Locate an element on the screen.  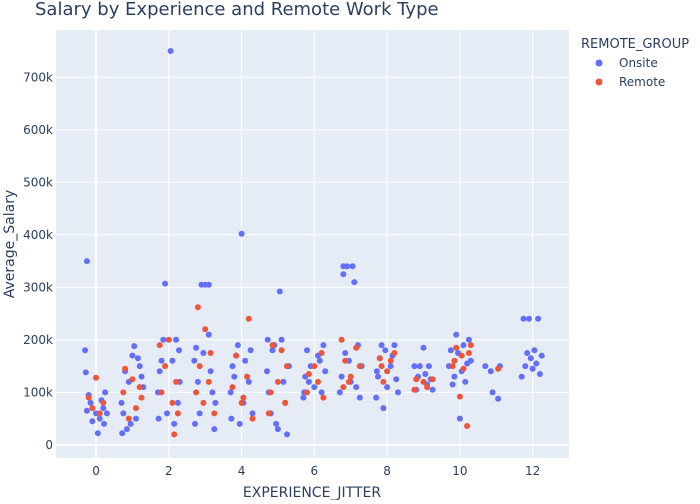
legend-item-remote: Remote is located at coordinates (630, 82).